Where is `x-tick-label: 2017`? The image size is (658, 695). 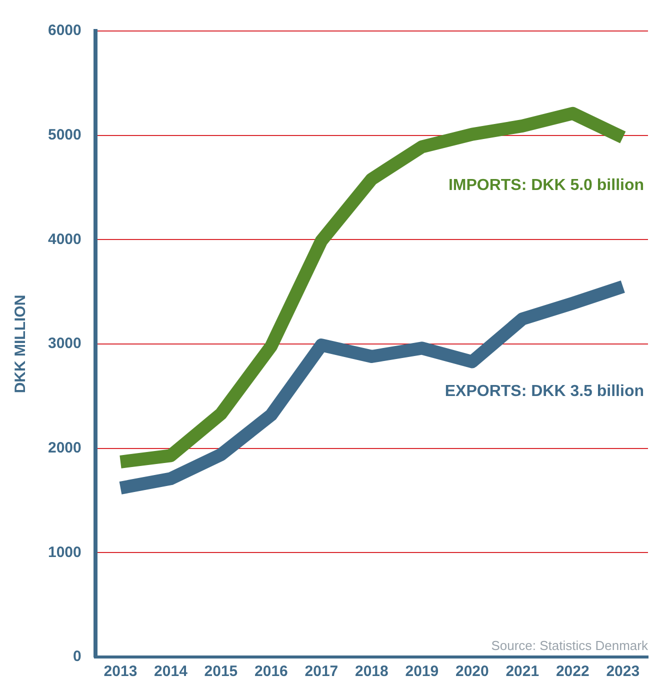
x-tick-label: 2017 is located at coordinates (321, 671).